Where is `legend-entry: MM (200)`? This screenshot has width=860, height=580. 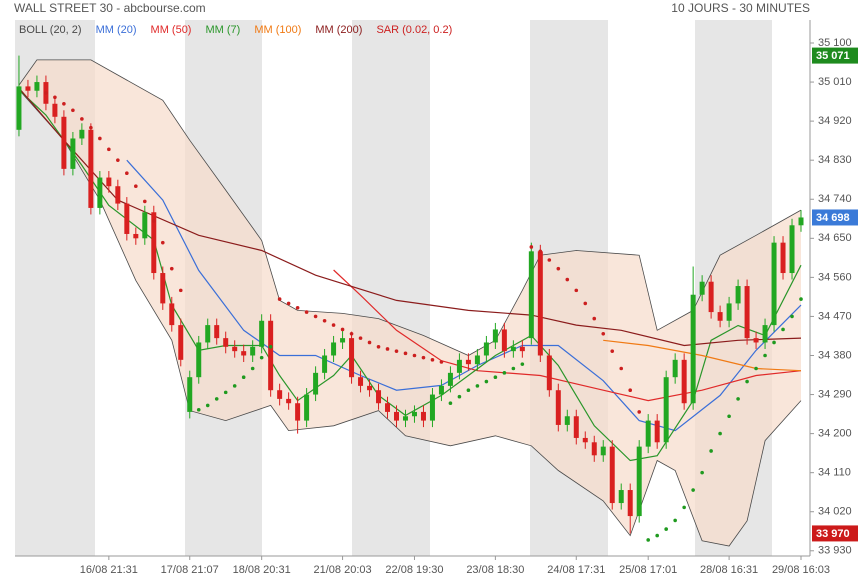 legend-entry: MM (200) is located at coordinates (338, 30).